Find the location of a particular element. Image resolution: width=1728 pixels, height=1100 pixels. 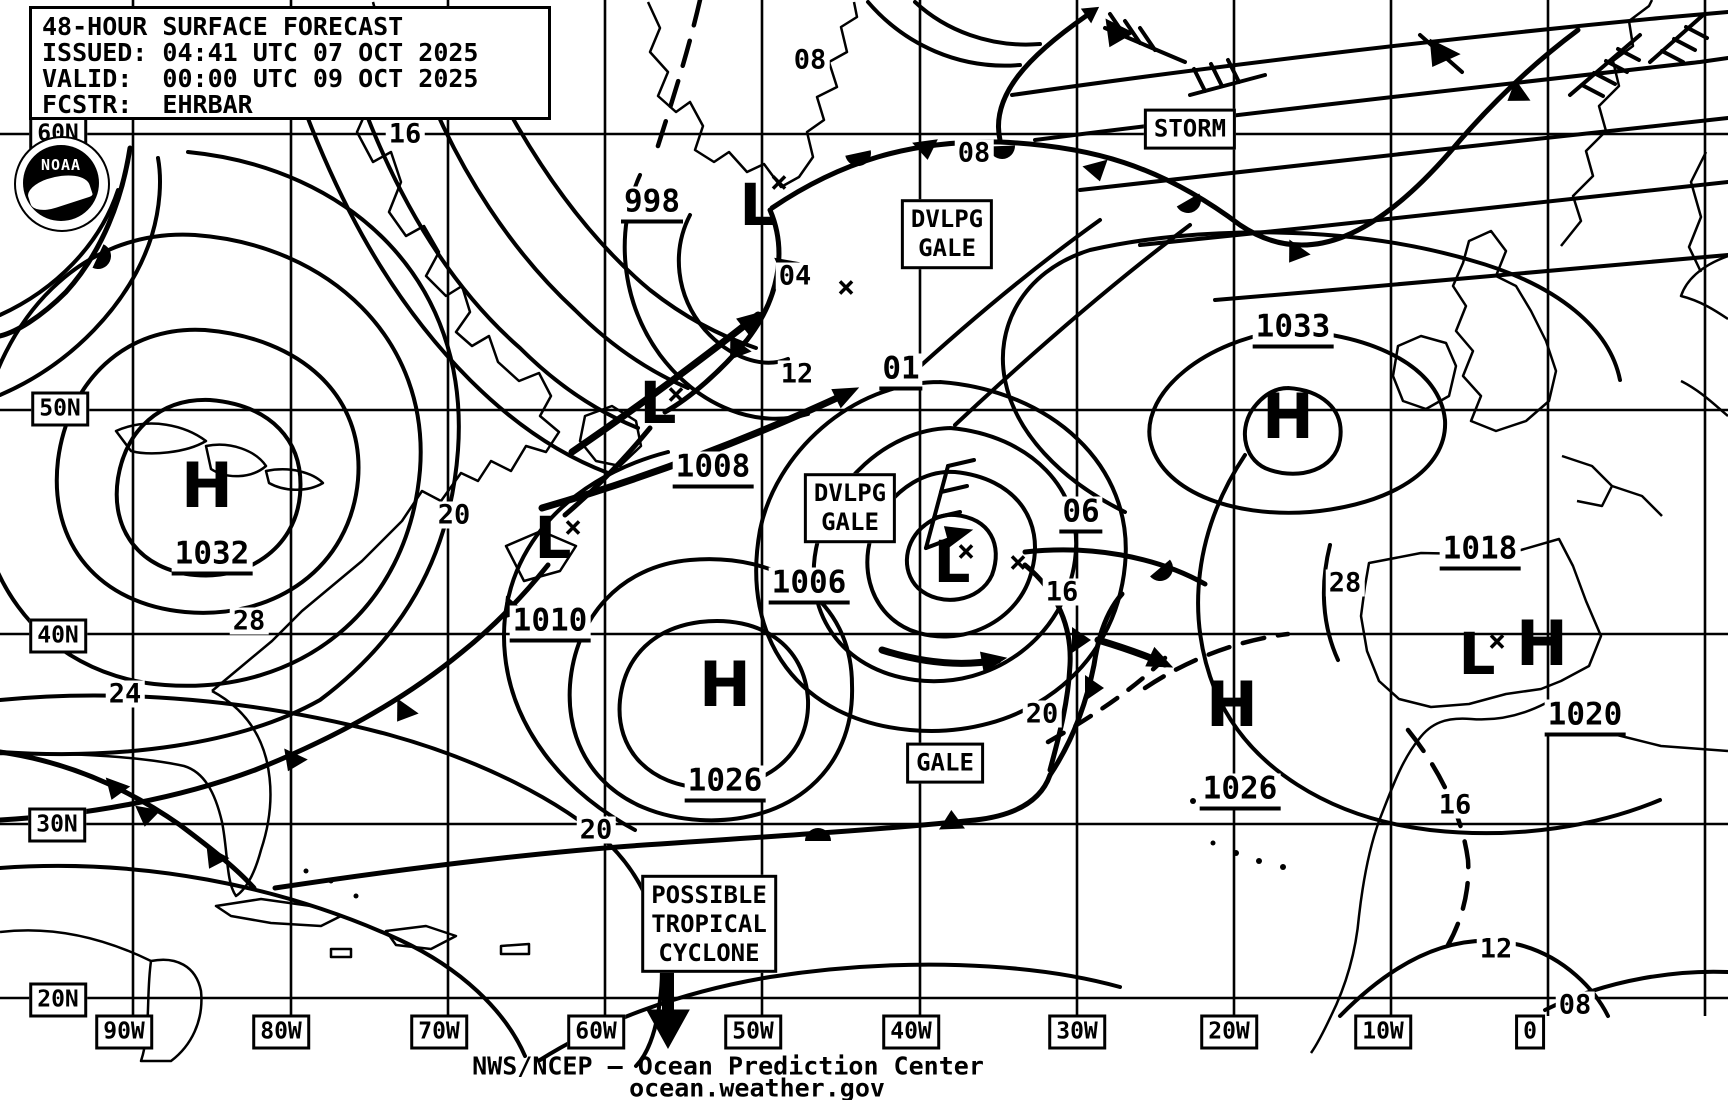

pressure-value-label: 1008 is located at coordinates (713, 470).